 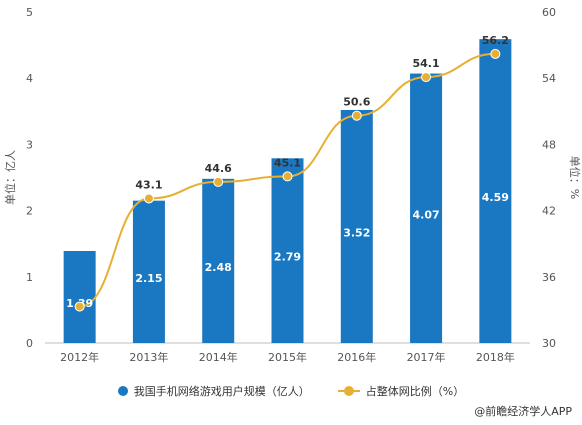 What do you see at coordinates (79, 357) in the screenshot?
I see `x-tick-label: 2012年` at bounding box center [79, 357].